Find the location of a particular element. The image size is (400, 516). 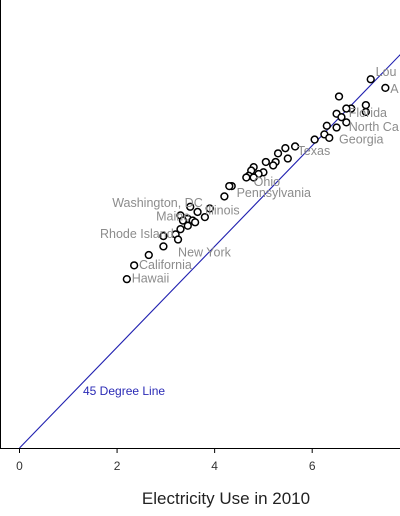

x-axis-title: Electricity Use in 2010 is located at coordinates (226, 498).